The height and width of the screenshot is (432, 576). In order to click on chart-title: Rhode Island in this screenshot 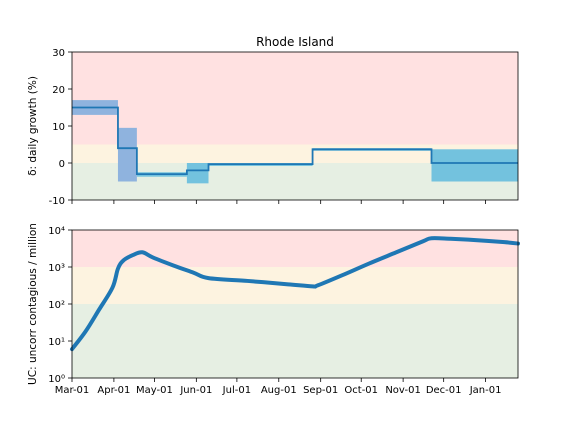, I will do `click(295, 42)`.